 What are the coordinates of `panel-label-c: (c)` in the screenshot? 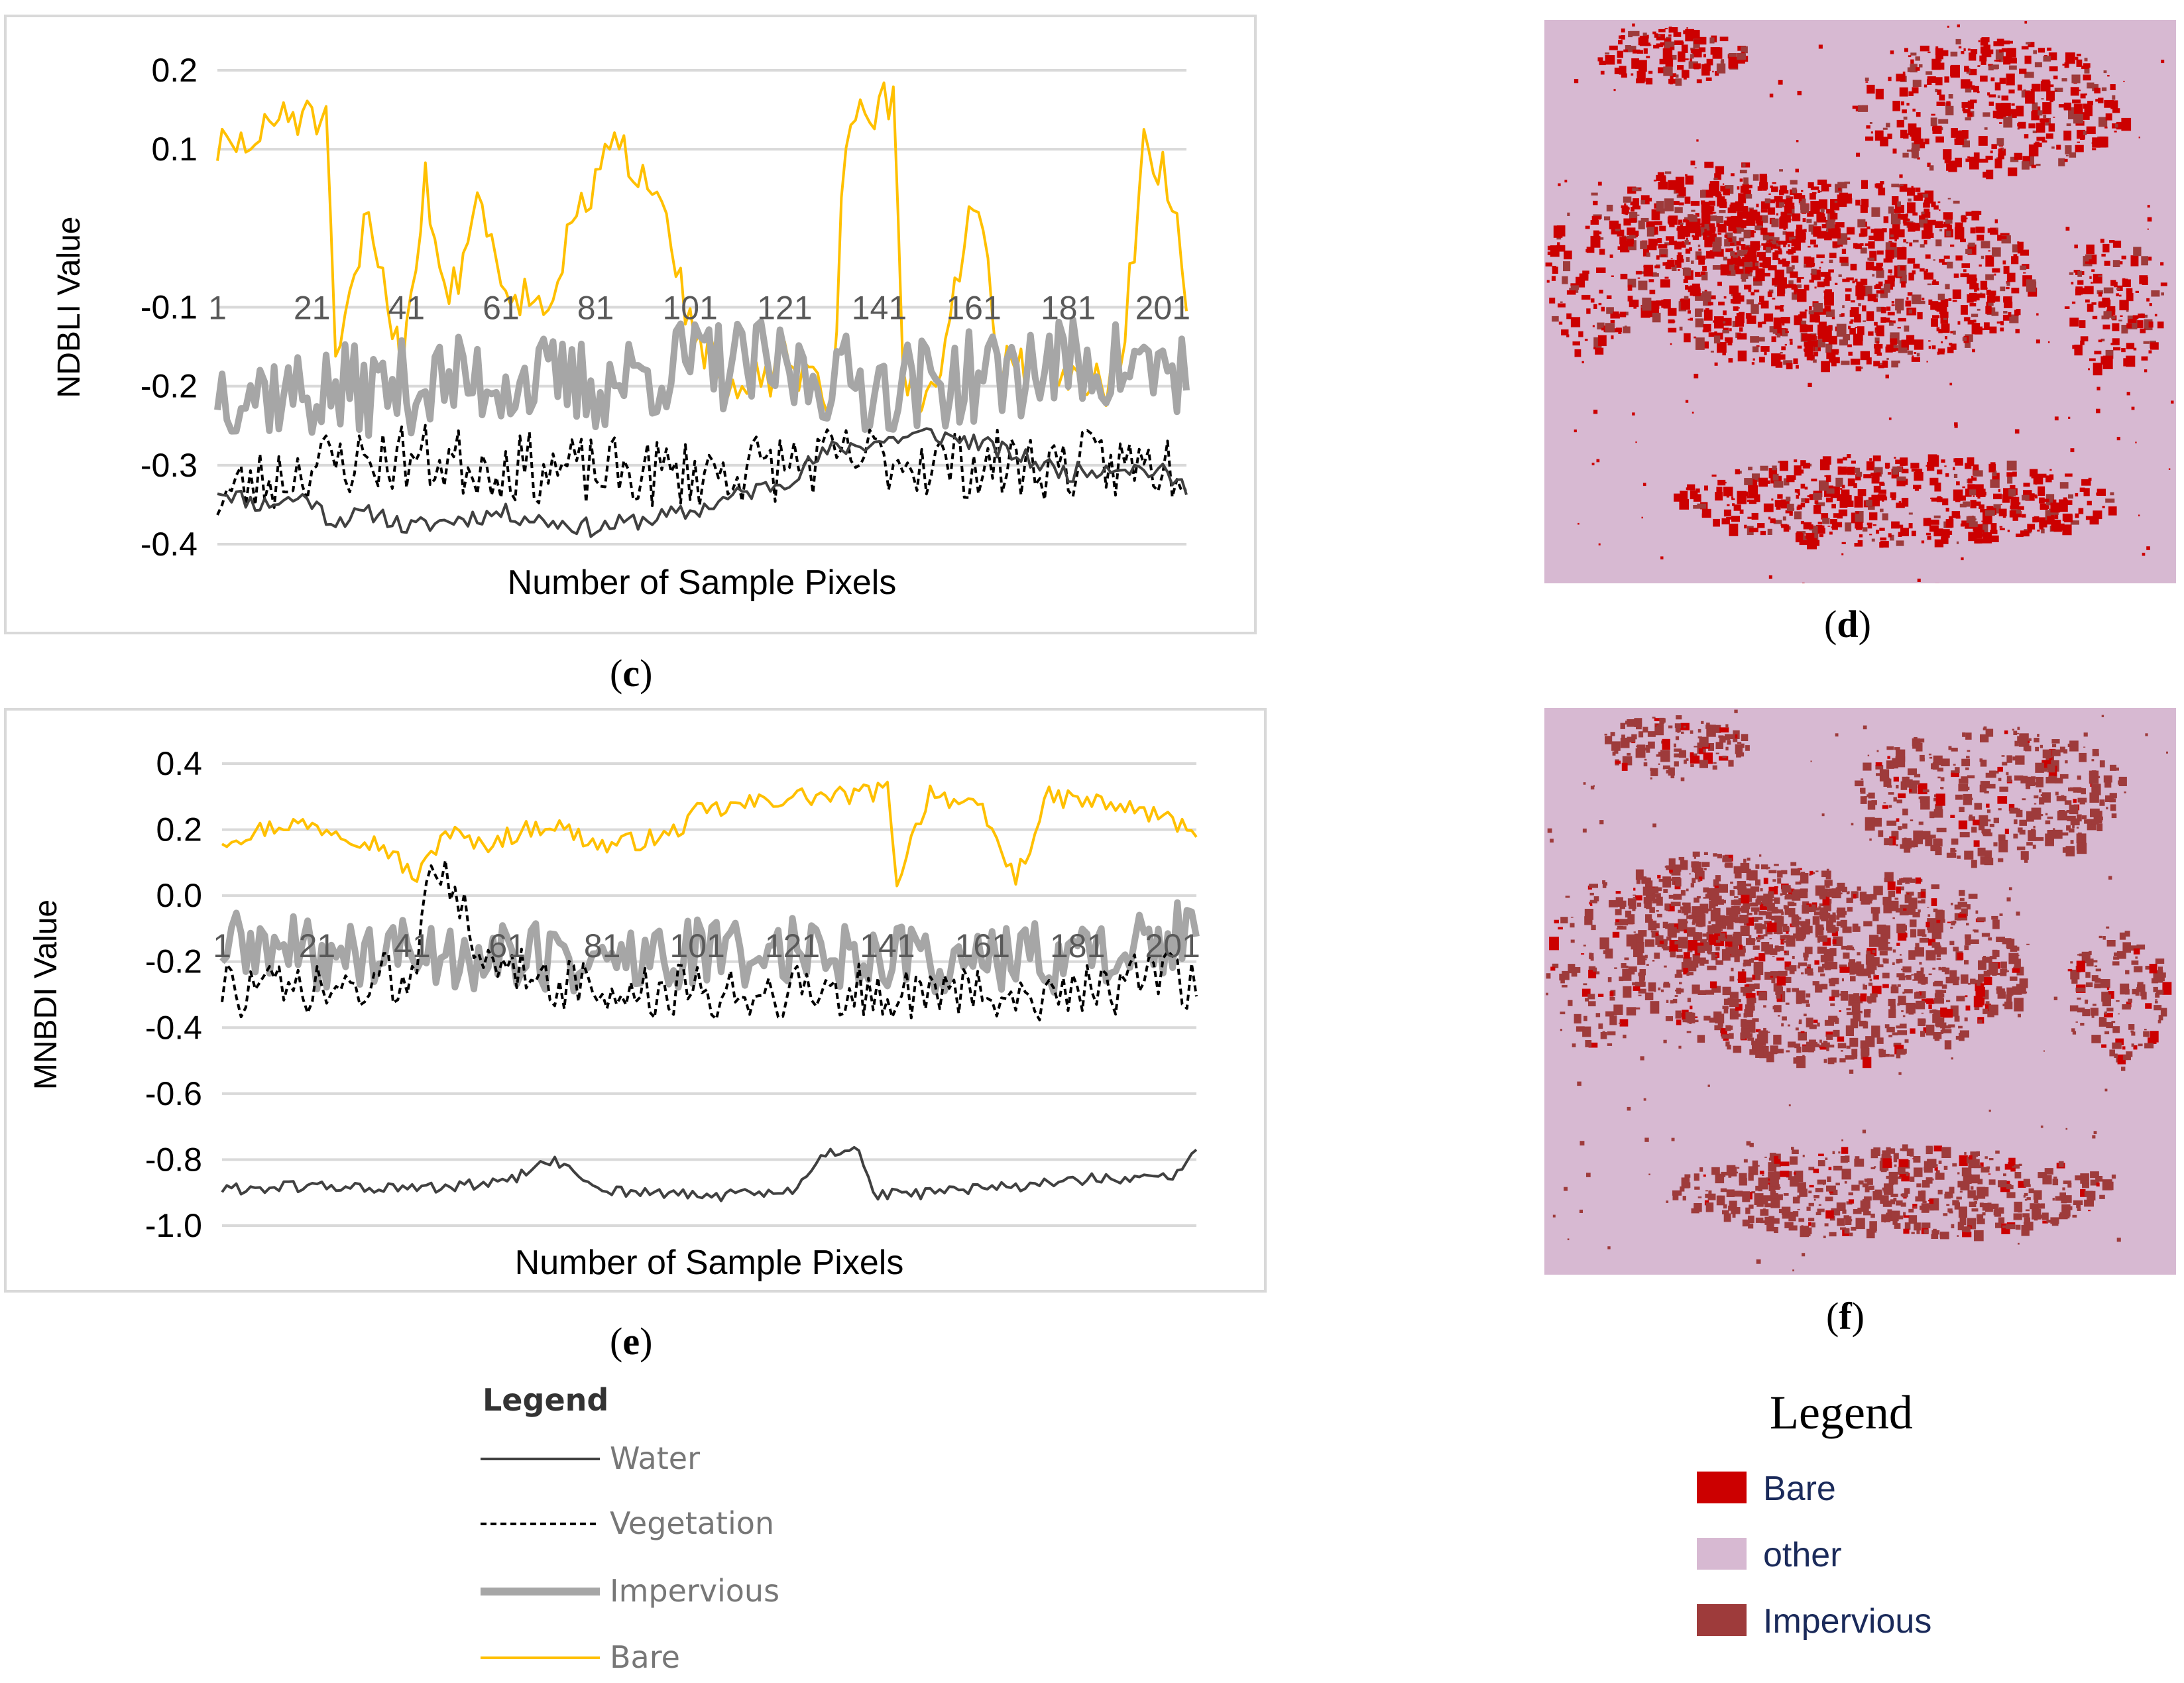 It's located at (631, 673).